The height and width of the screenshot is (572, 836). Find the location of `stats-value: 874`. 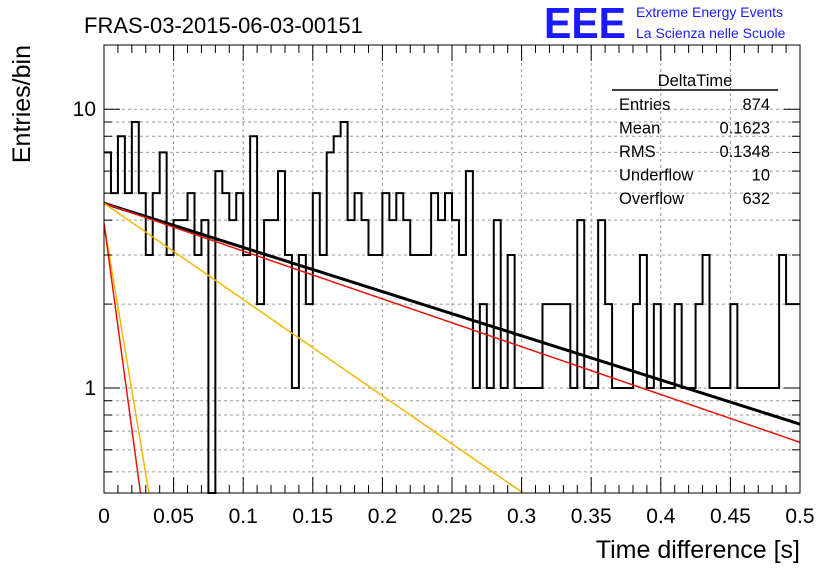

stats-value: 874 is located at coordinates (756, 105).